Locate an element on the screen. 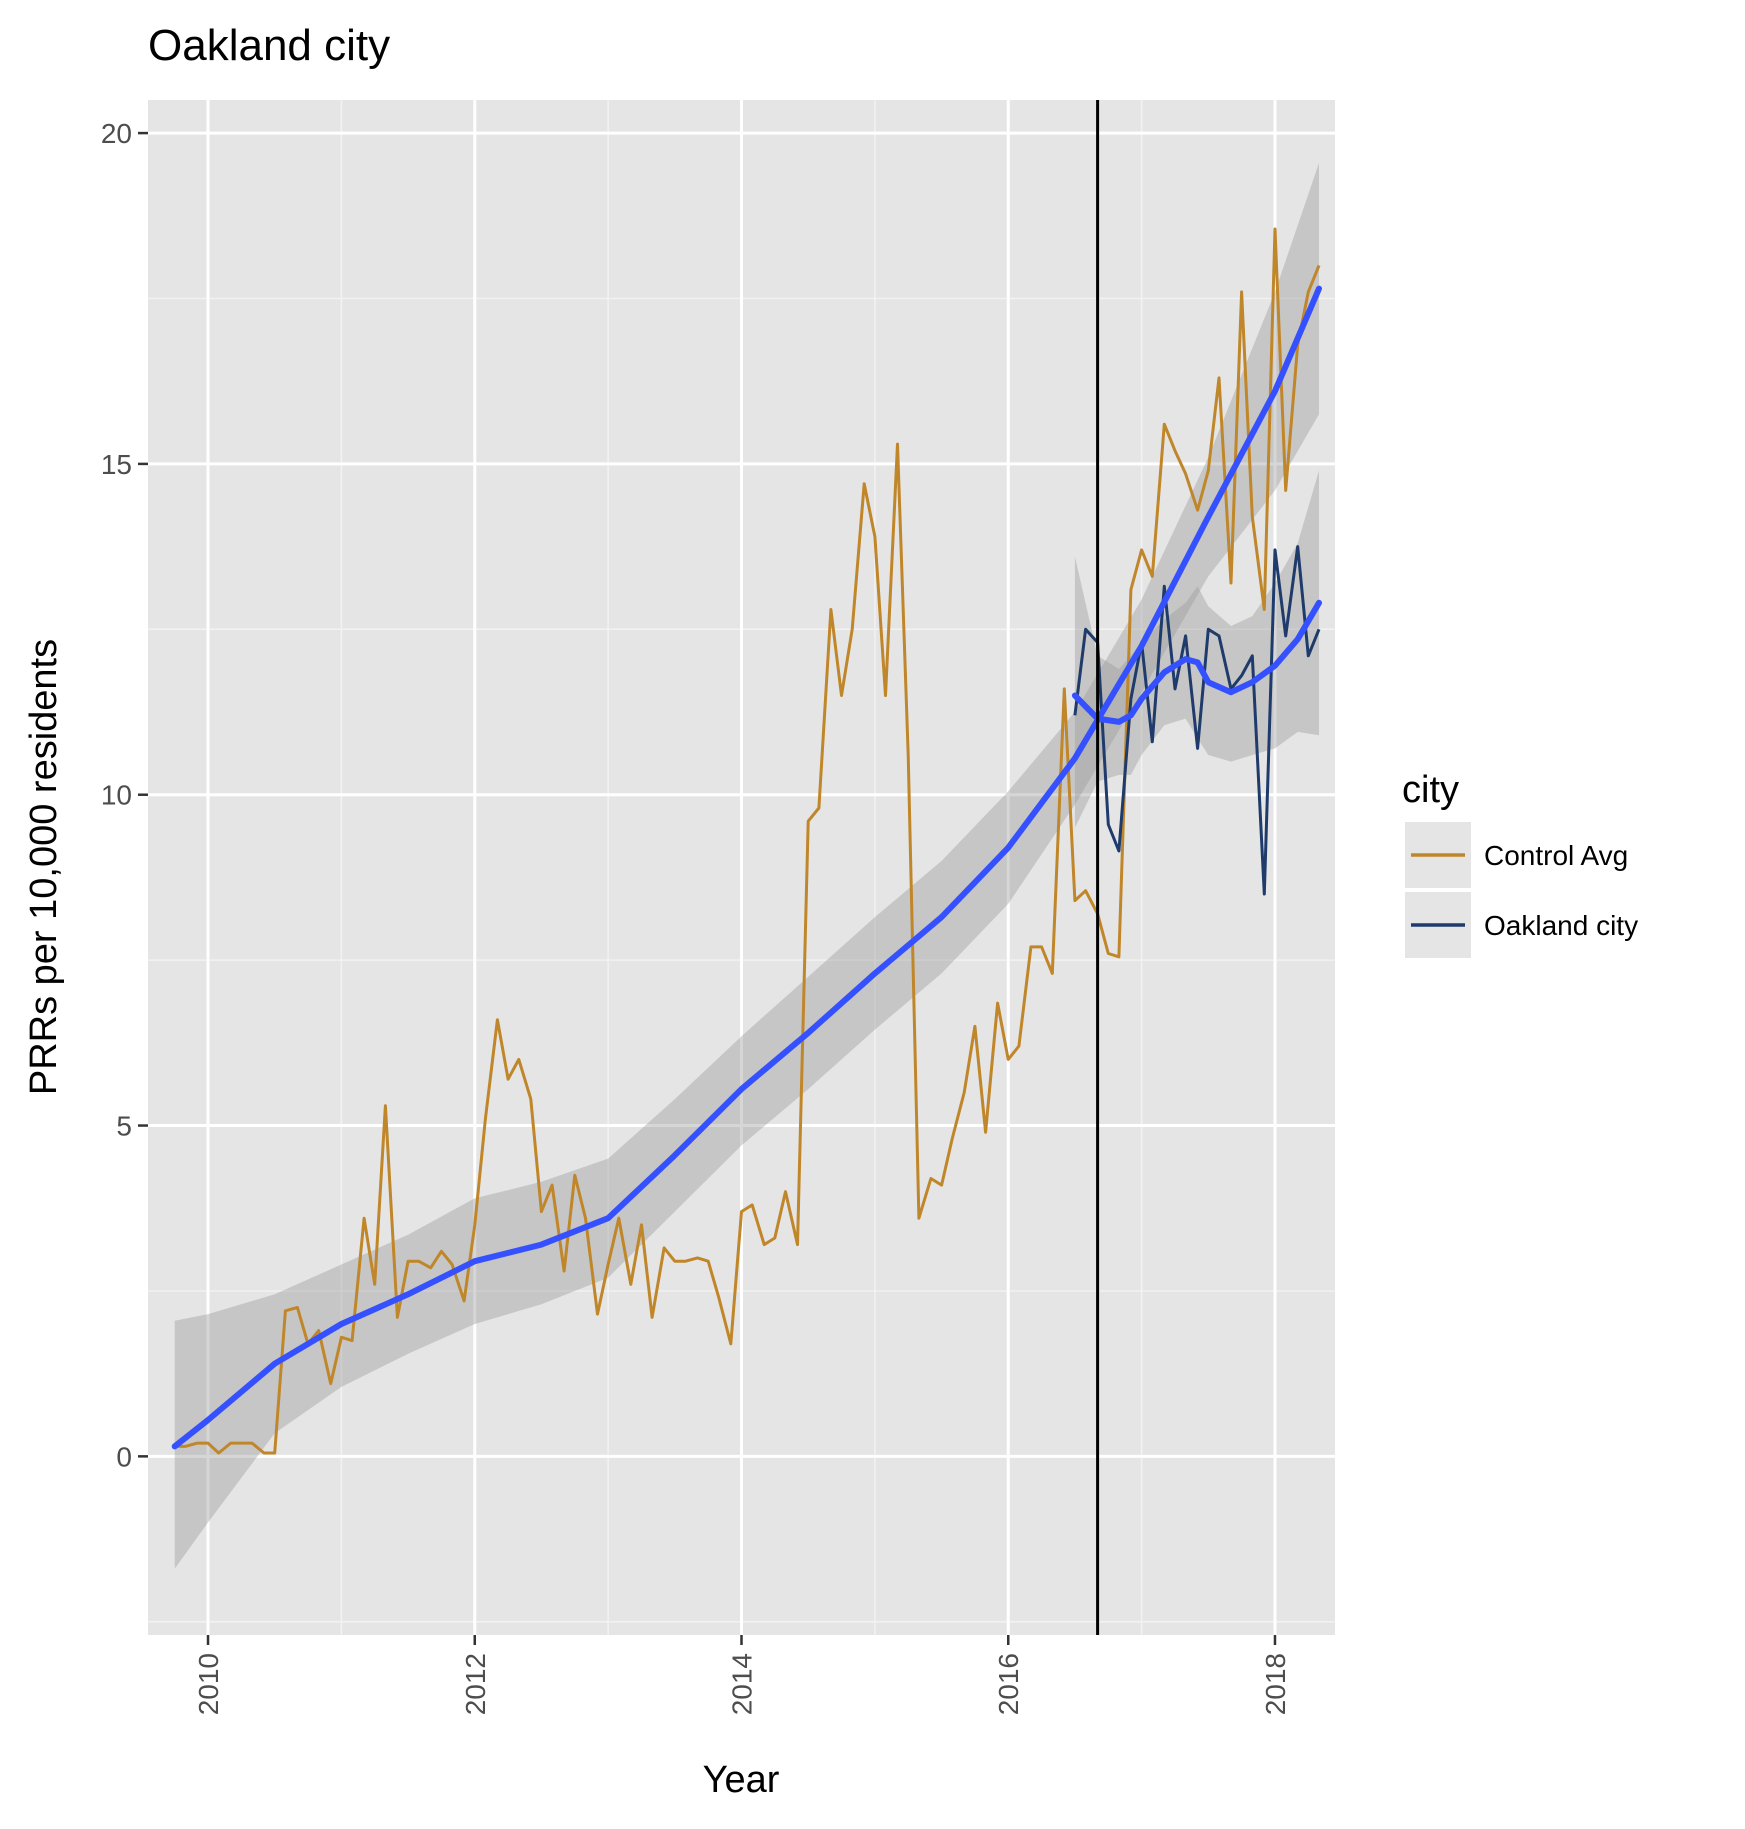 The image size is (1745, 1829). y-tick-label: 20 is located at coordinates (116, 133).